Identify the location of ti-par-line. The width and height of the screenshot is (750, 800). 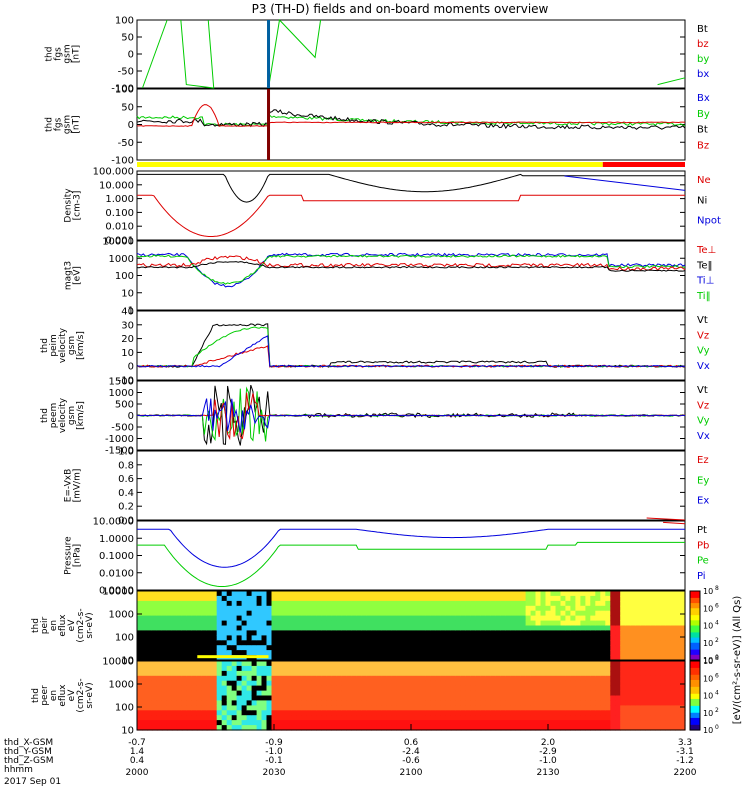
(411, 269).